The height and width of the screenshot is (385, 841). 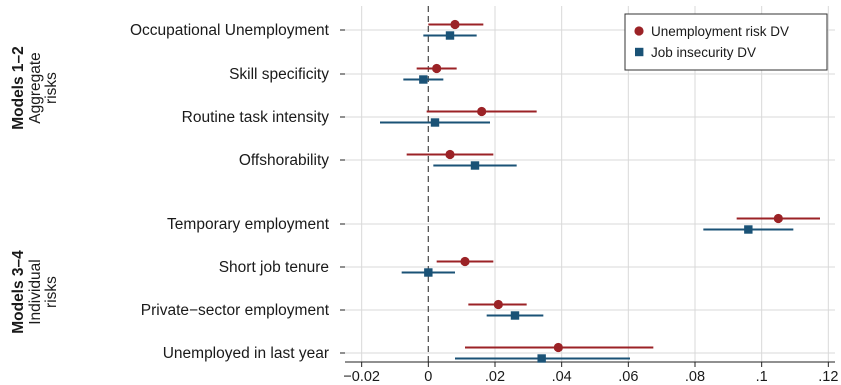 I want to click on x-tick-label: .08, so click(x=695, y=377).